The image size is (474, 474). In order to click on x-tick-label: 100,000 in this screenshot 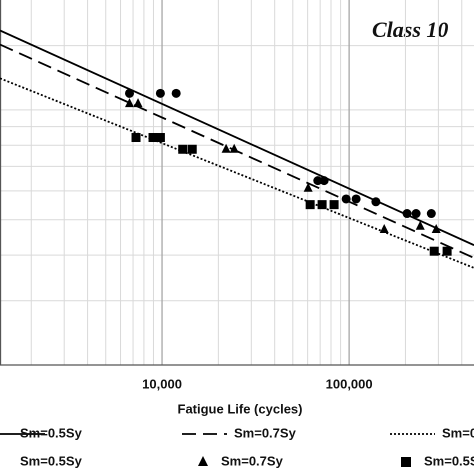, I will do `click(349, 383)`.